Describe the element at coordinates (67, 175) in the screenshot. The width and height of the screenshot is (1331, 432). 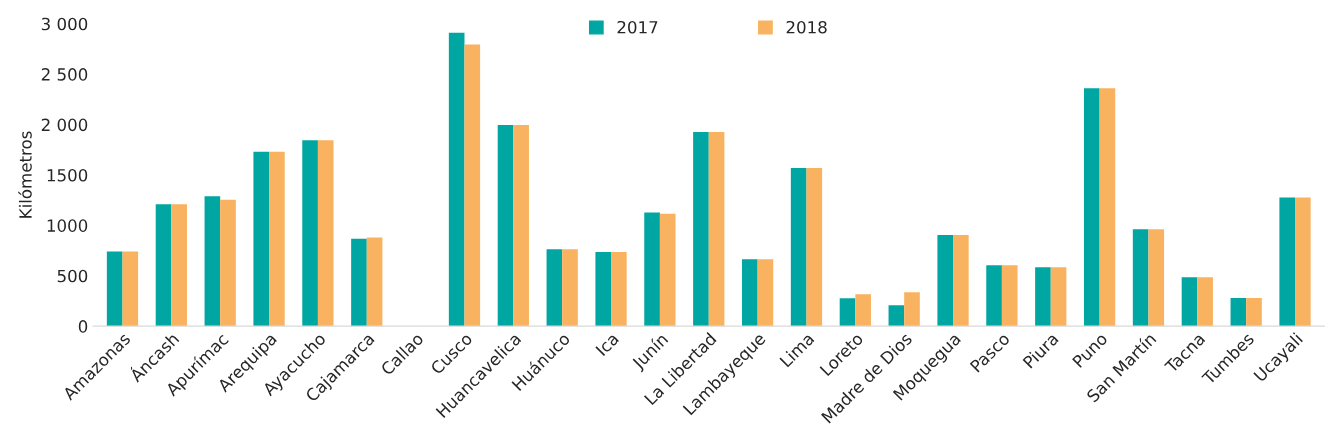
I see `y-tick-label: 1500` at that location.